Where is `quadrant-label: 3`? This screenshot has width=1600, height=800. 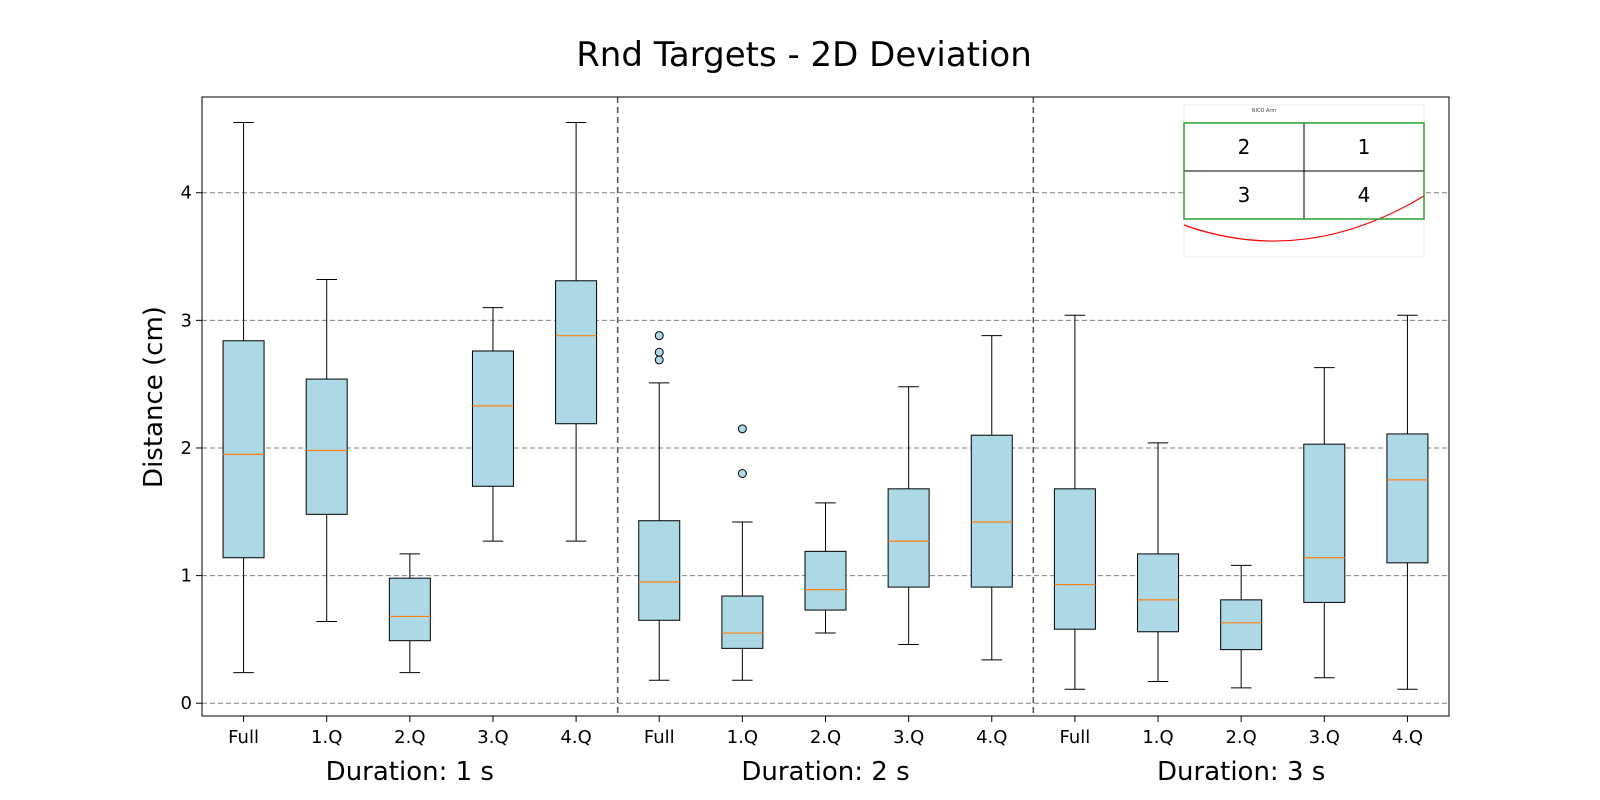
quadrant-label: 3 is located at coordinates (1244, 195).